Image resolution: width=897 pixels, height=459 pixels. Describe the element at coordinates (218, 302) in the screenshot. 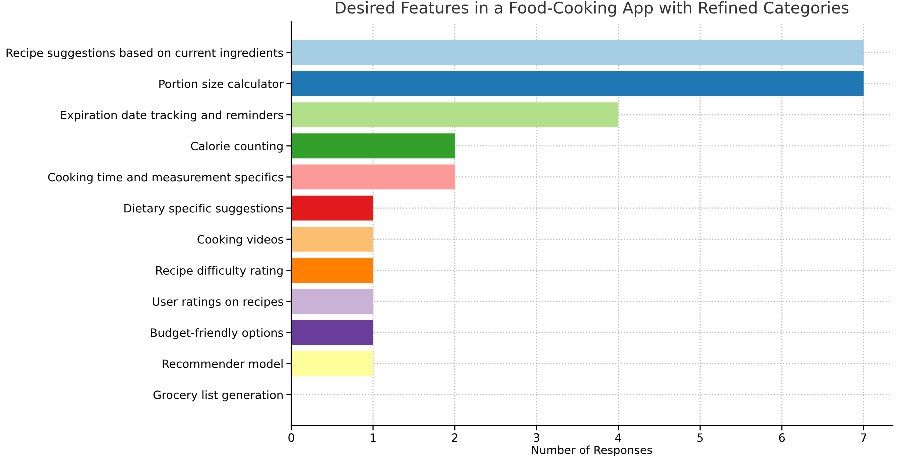

I see `y-tick-label: User ratings on recipes` at that location.